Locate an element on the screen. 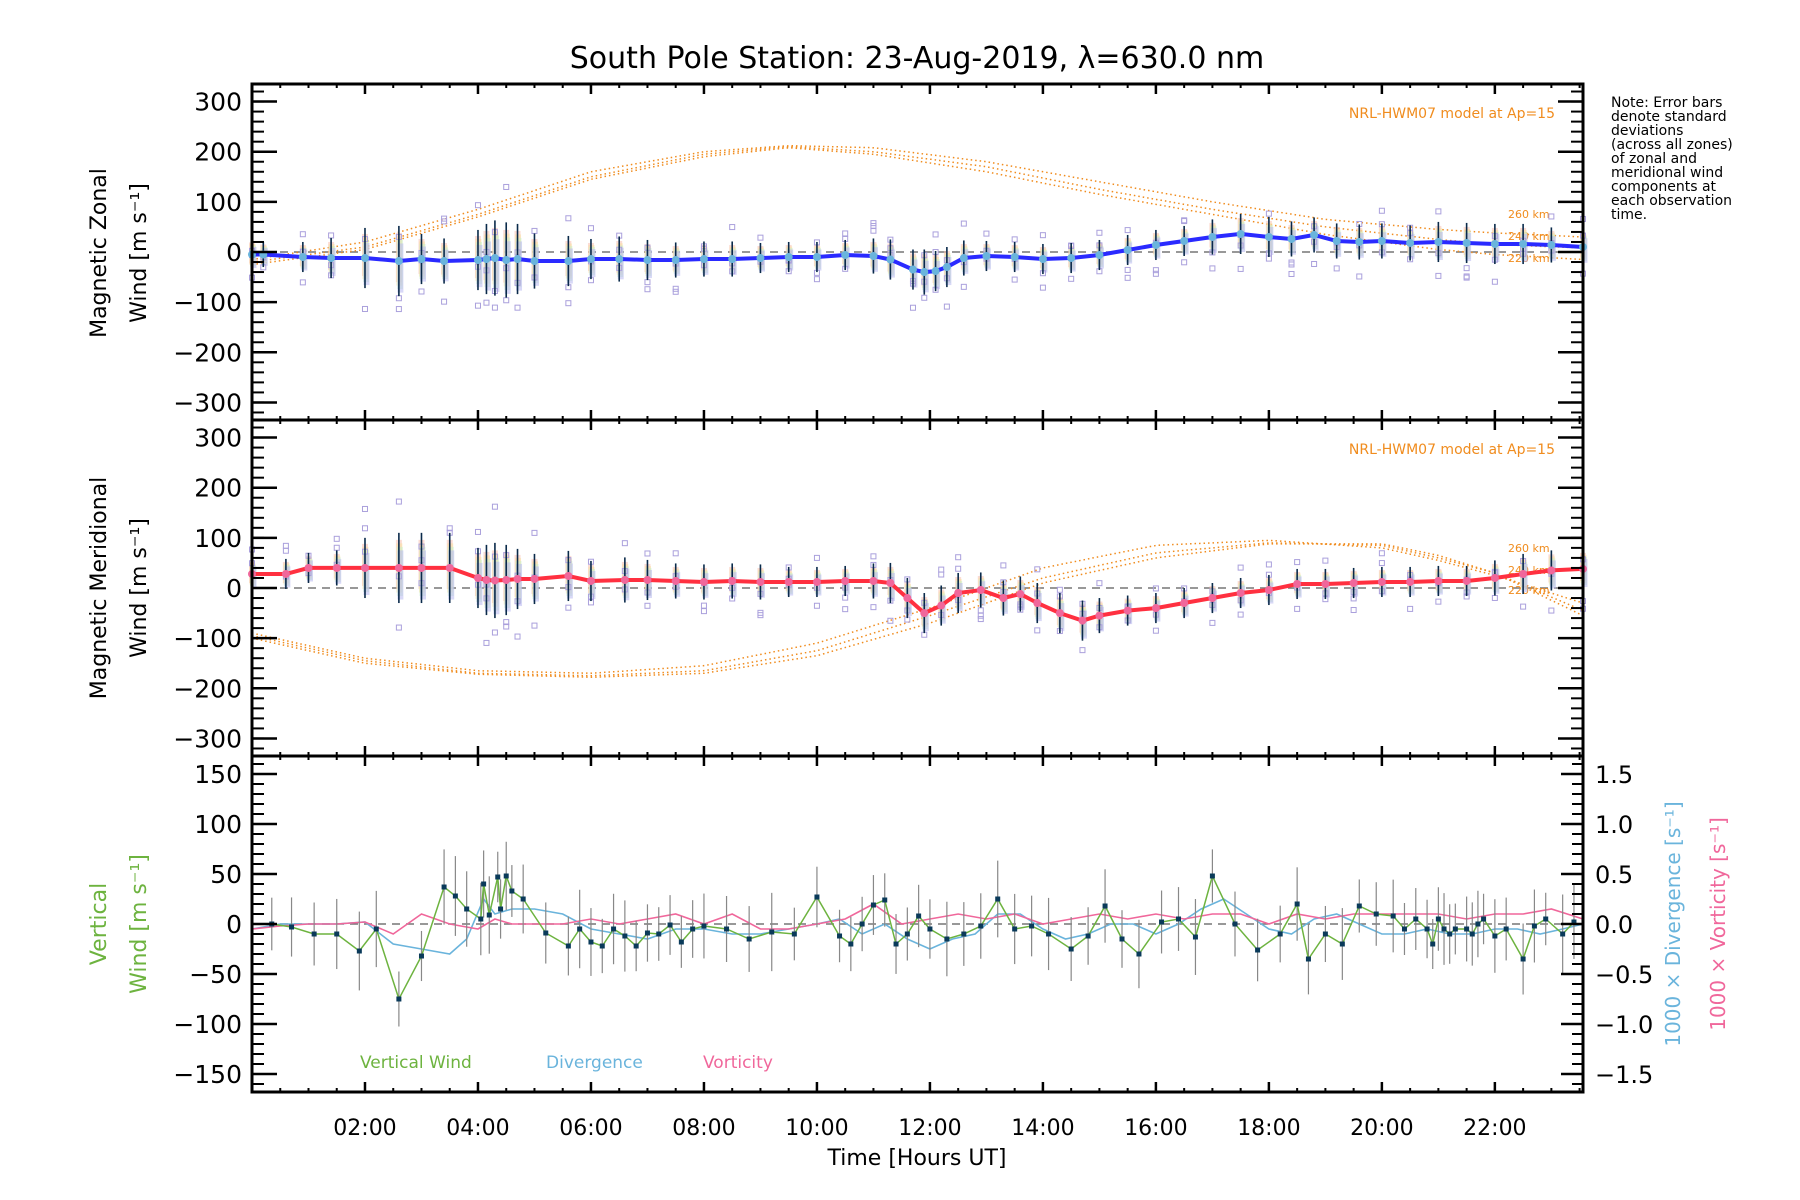 The width and height of the screenshot is (1800, 1200). y-tick-label: 100 is located at coordinates (218, 538).